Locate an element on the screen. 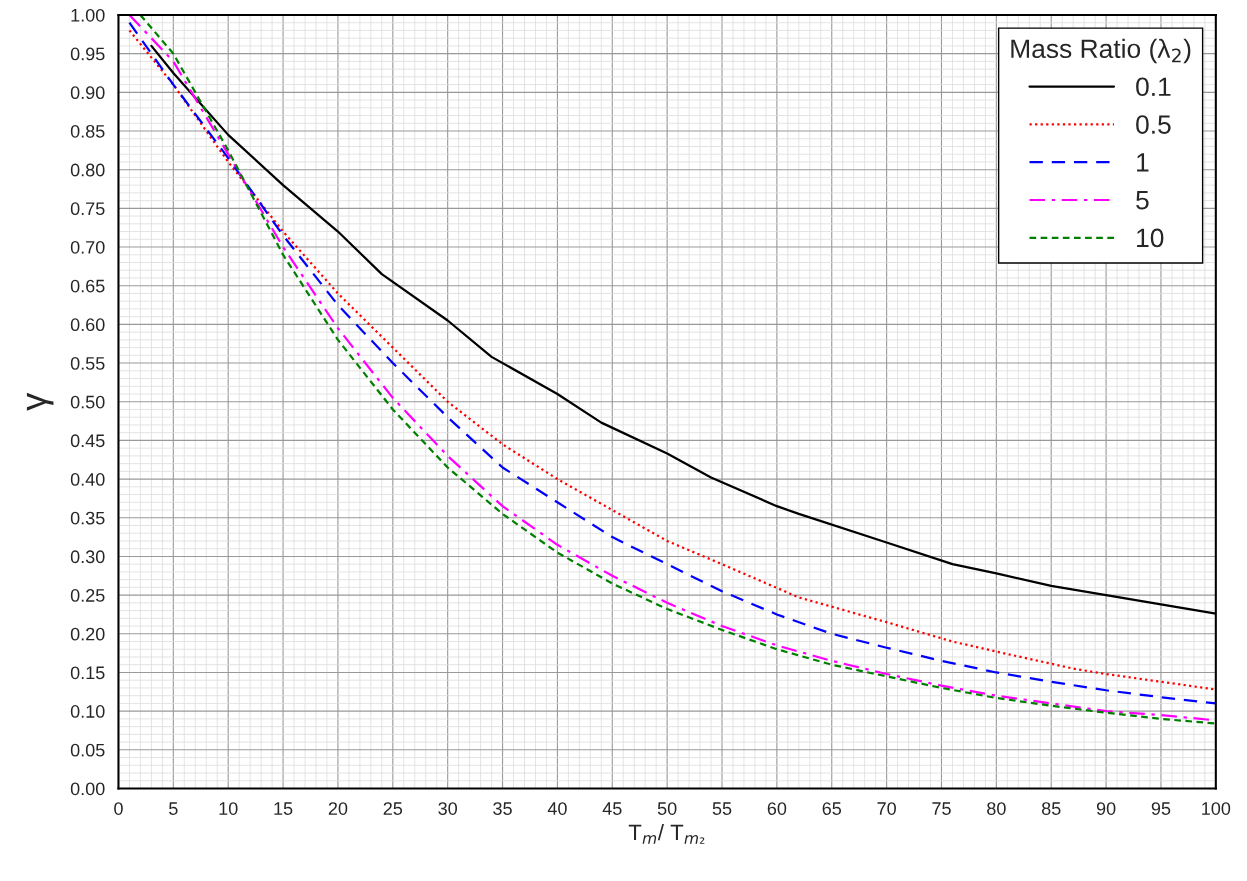 The image size is (1247, 881). x-tick-label: 5 is located at coordinates (173, 808).